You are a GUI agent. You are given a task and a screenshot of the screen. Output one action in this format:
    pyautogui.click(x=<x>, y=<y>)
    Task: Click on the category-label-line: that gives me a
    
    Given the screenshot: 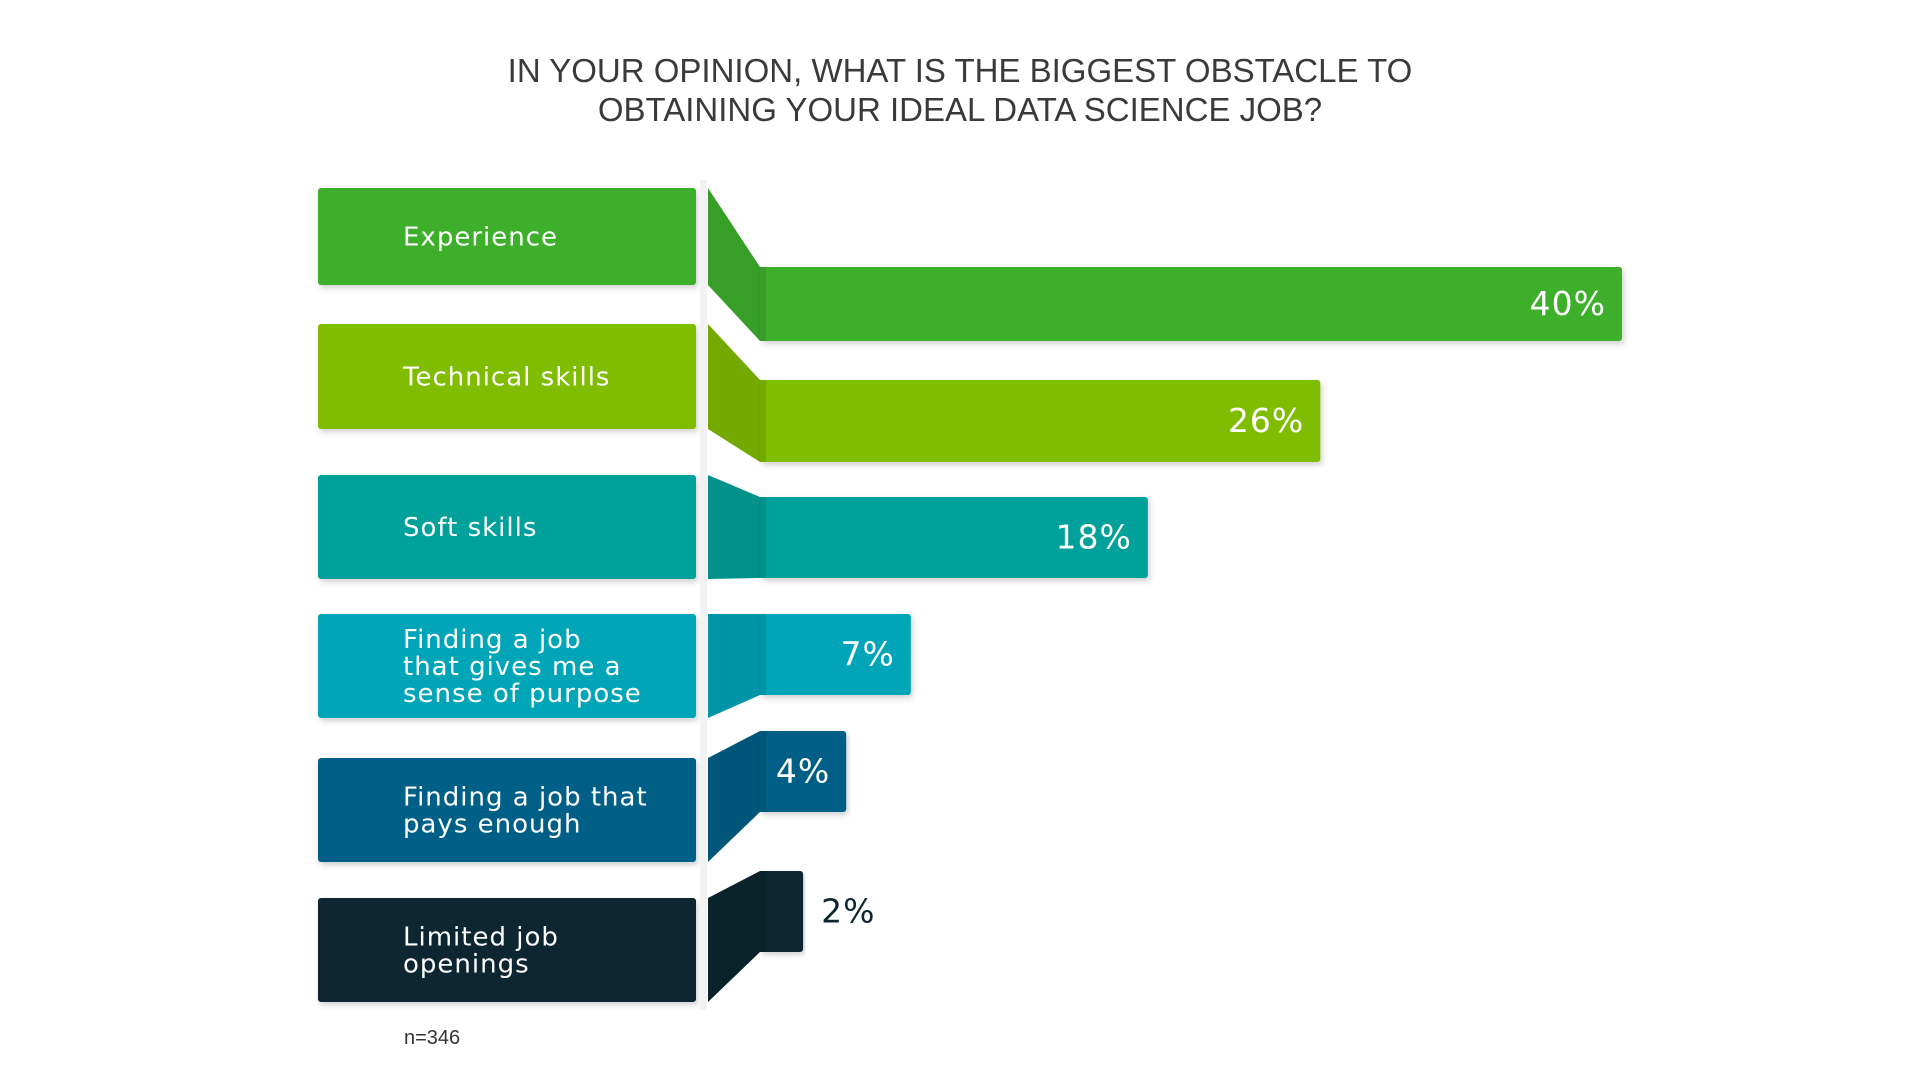 What is the action you would take?
    pyautogui.click(x=512, y=667)
    